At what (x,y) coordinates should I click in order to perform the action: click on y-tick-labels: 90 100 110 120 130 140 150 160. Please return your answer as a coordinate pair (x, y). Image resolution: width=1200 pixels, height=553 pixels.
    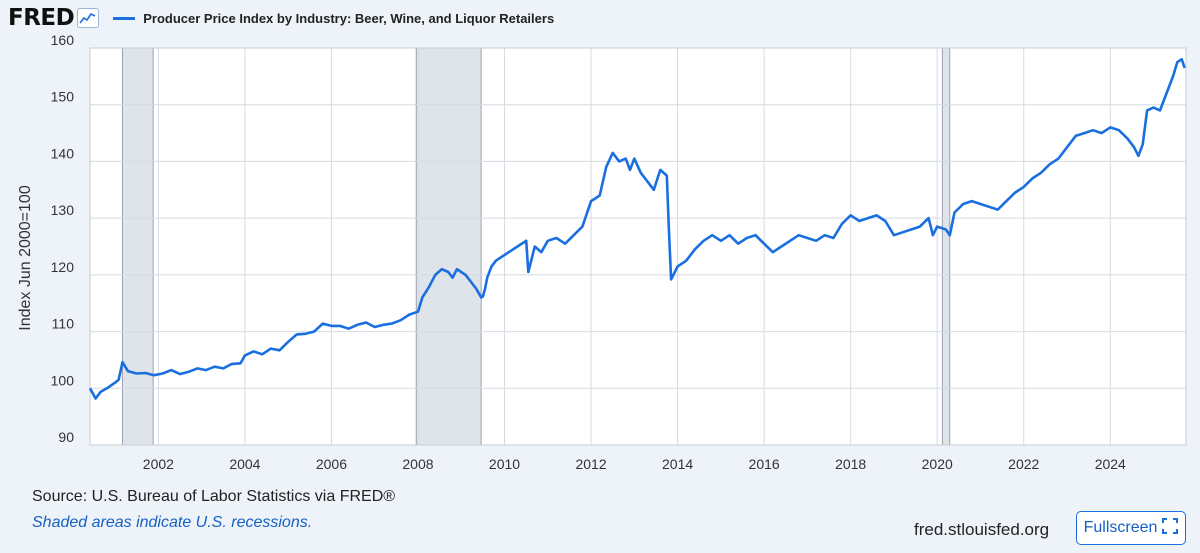
    Looking at the image, I should click on (63, 238).